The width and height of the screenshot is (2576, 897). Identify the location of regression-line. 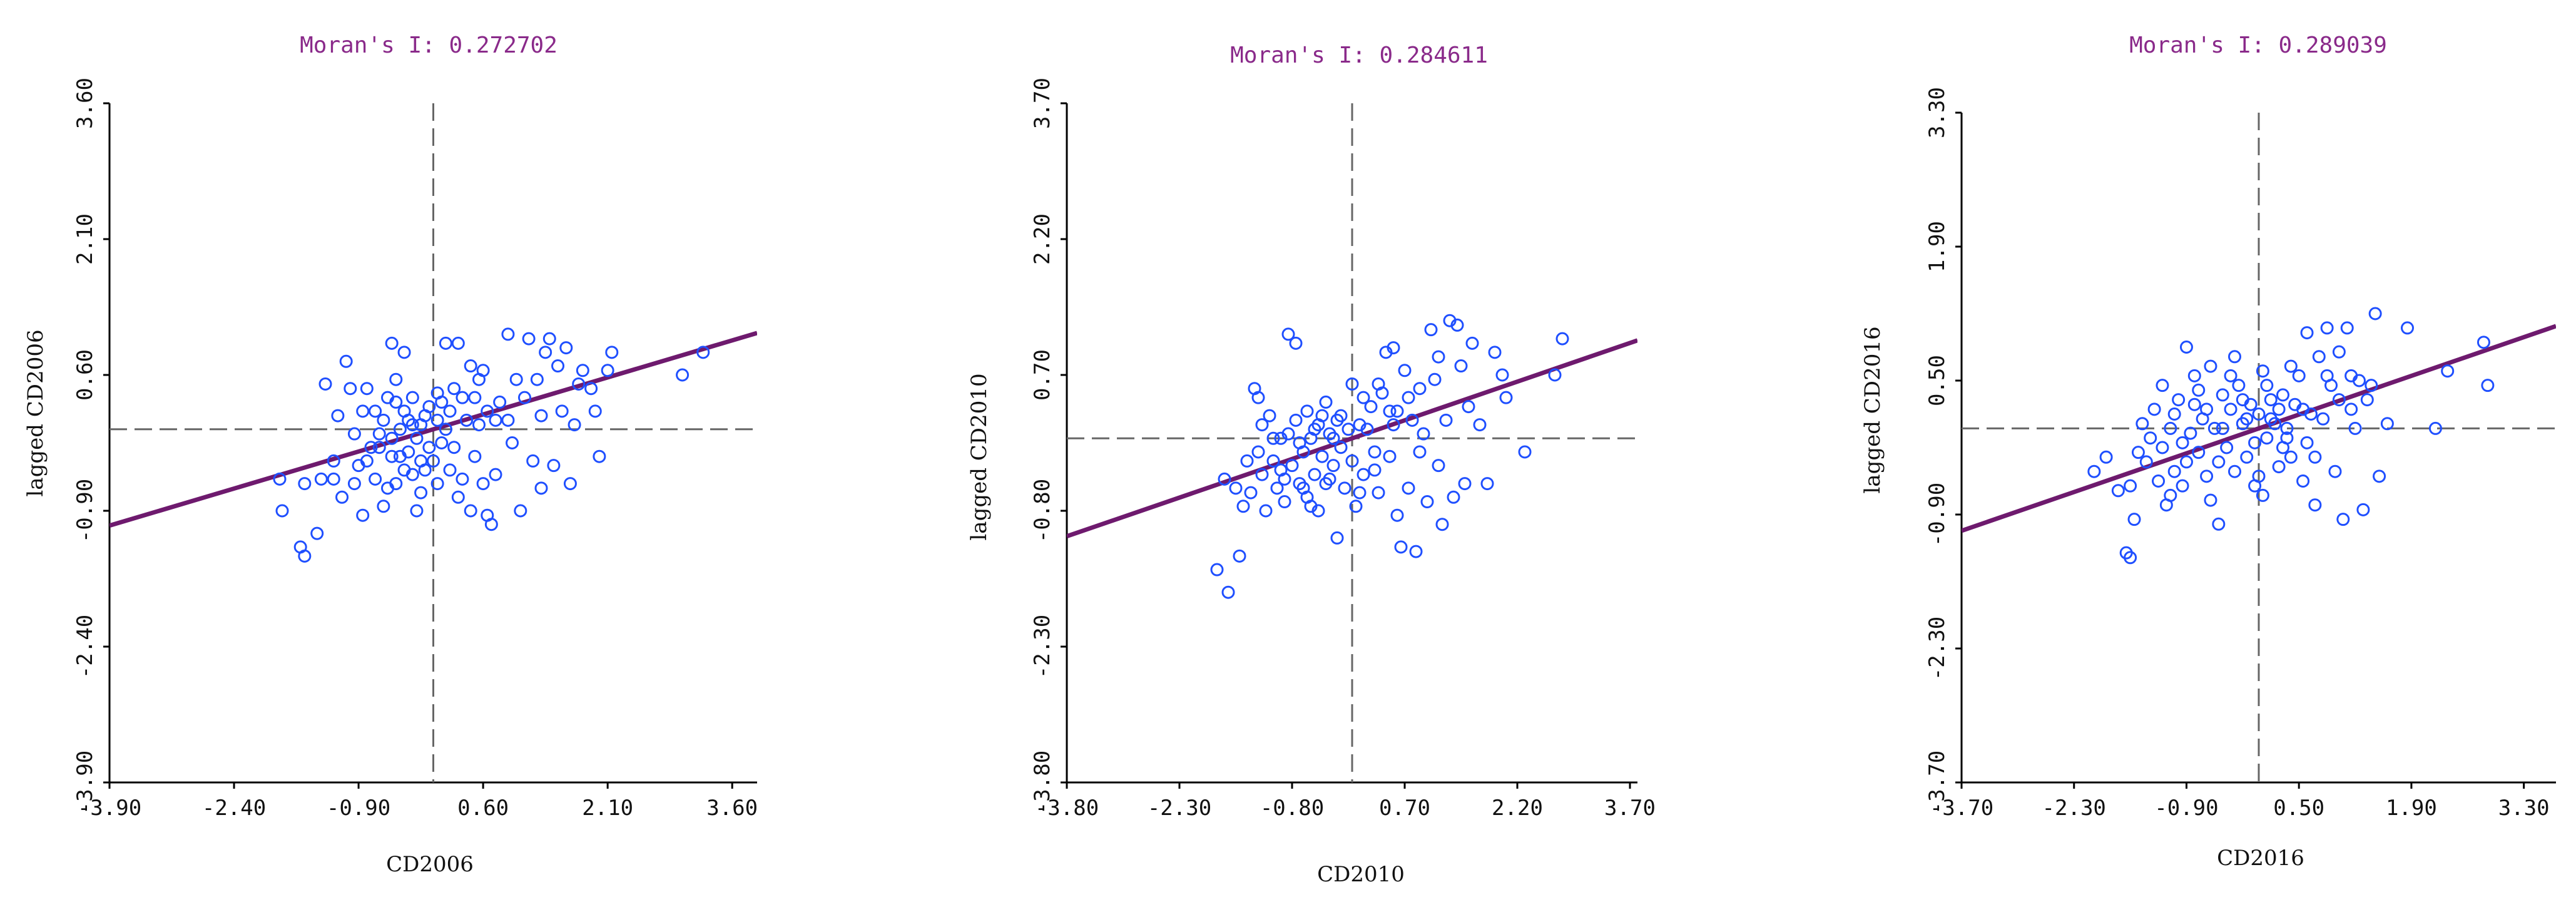
(2259, 428).